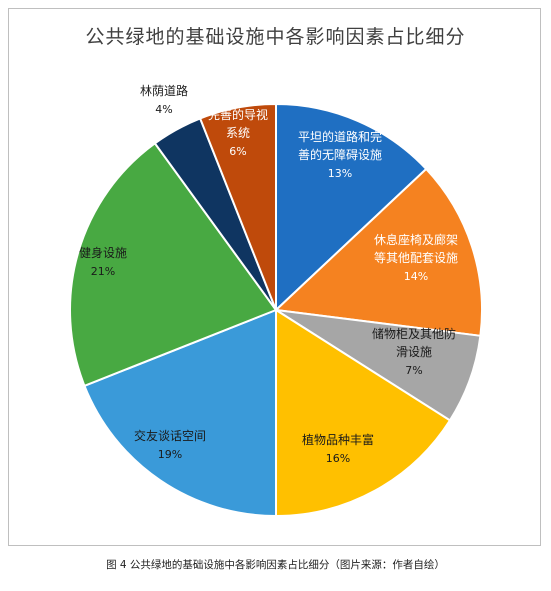 Image resolution: width=551 pixels, height=591 pixels. I want to click on slice-label: 植物品种丰富 16%, so click(338, 448).